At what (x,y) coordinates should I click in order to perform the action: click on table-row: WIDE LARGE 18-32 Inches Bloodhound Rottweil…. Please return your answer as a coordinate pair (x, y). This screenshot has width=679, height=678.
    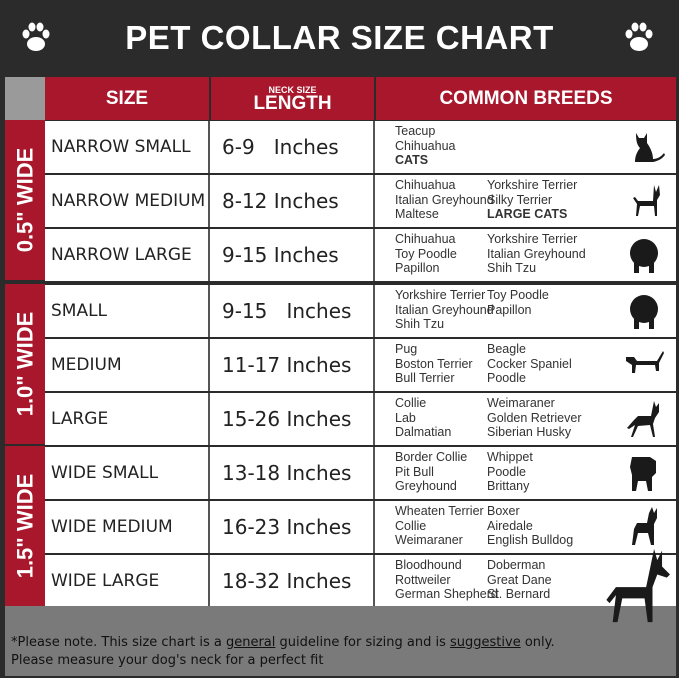
    Looking at the image, I should click on (360, 586).